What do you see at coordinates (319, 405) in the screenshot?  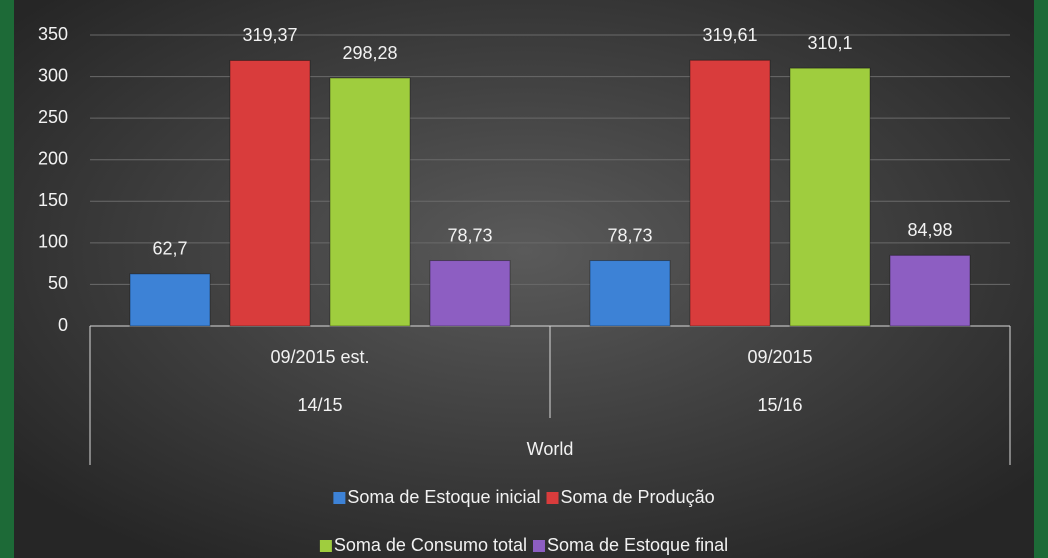 I see `x-subcategory-label: 14/15` at bounding box center [319, 405].